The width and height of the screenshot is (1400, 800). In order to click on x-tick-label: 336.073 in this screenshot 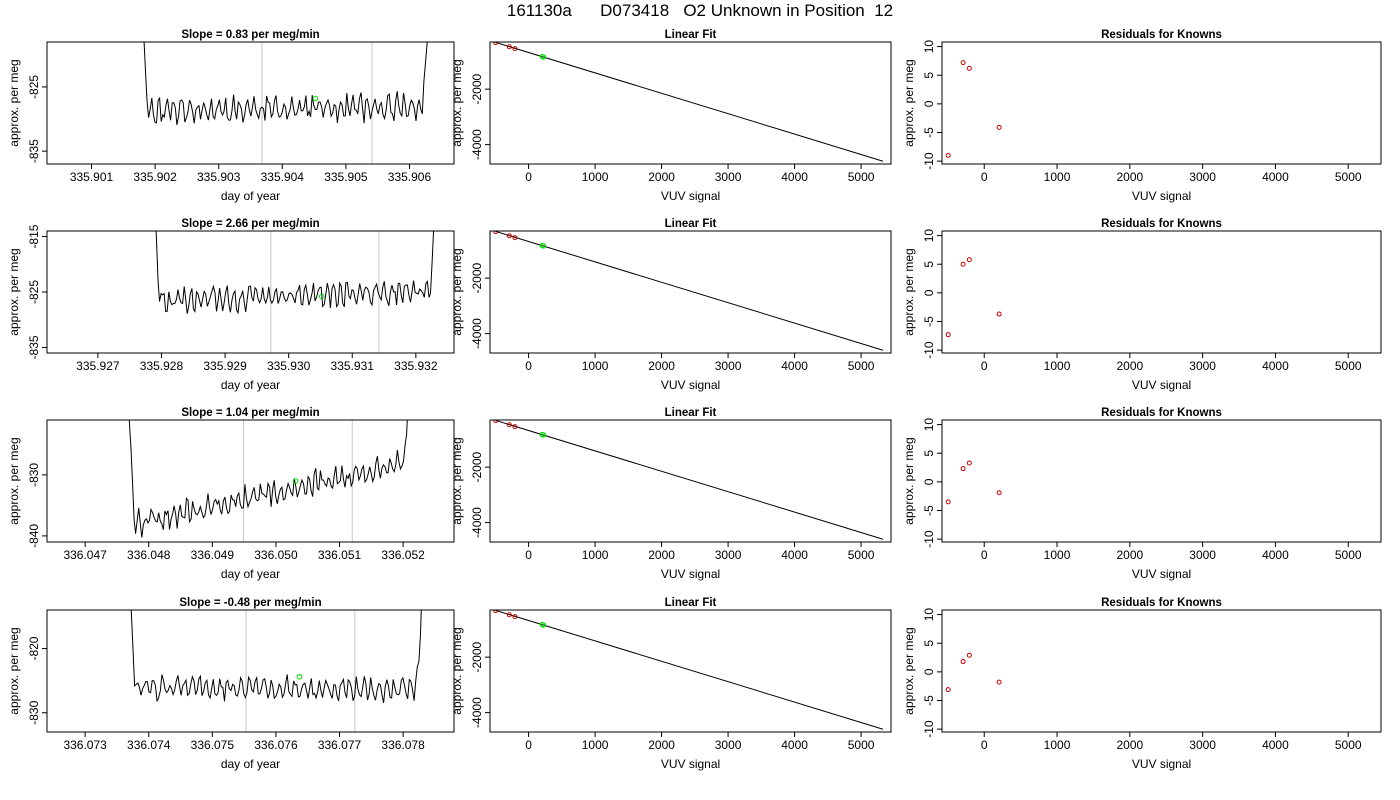, I will do `click(85, 745)`.